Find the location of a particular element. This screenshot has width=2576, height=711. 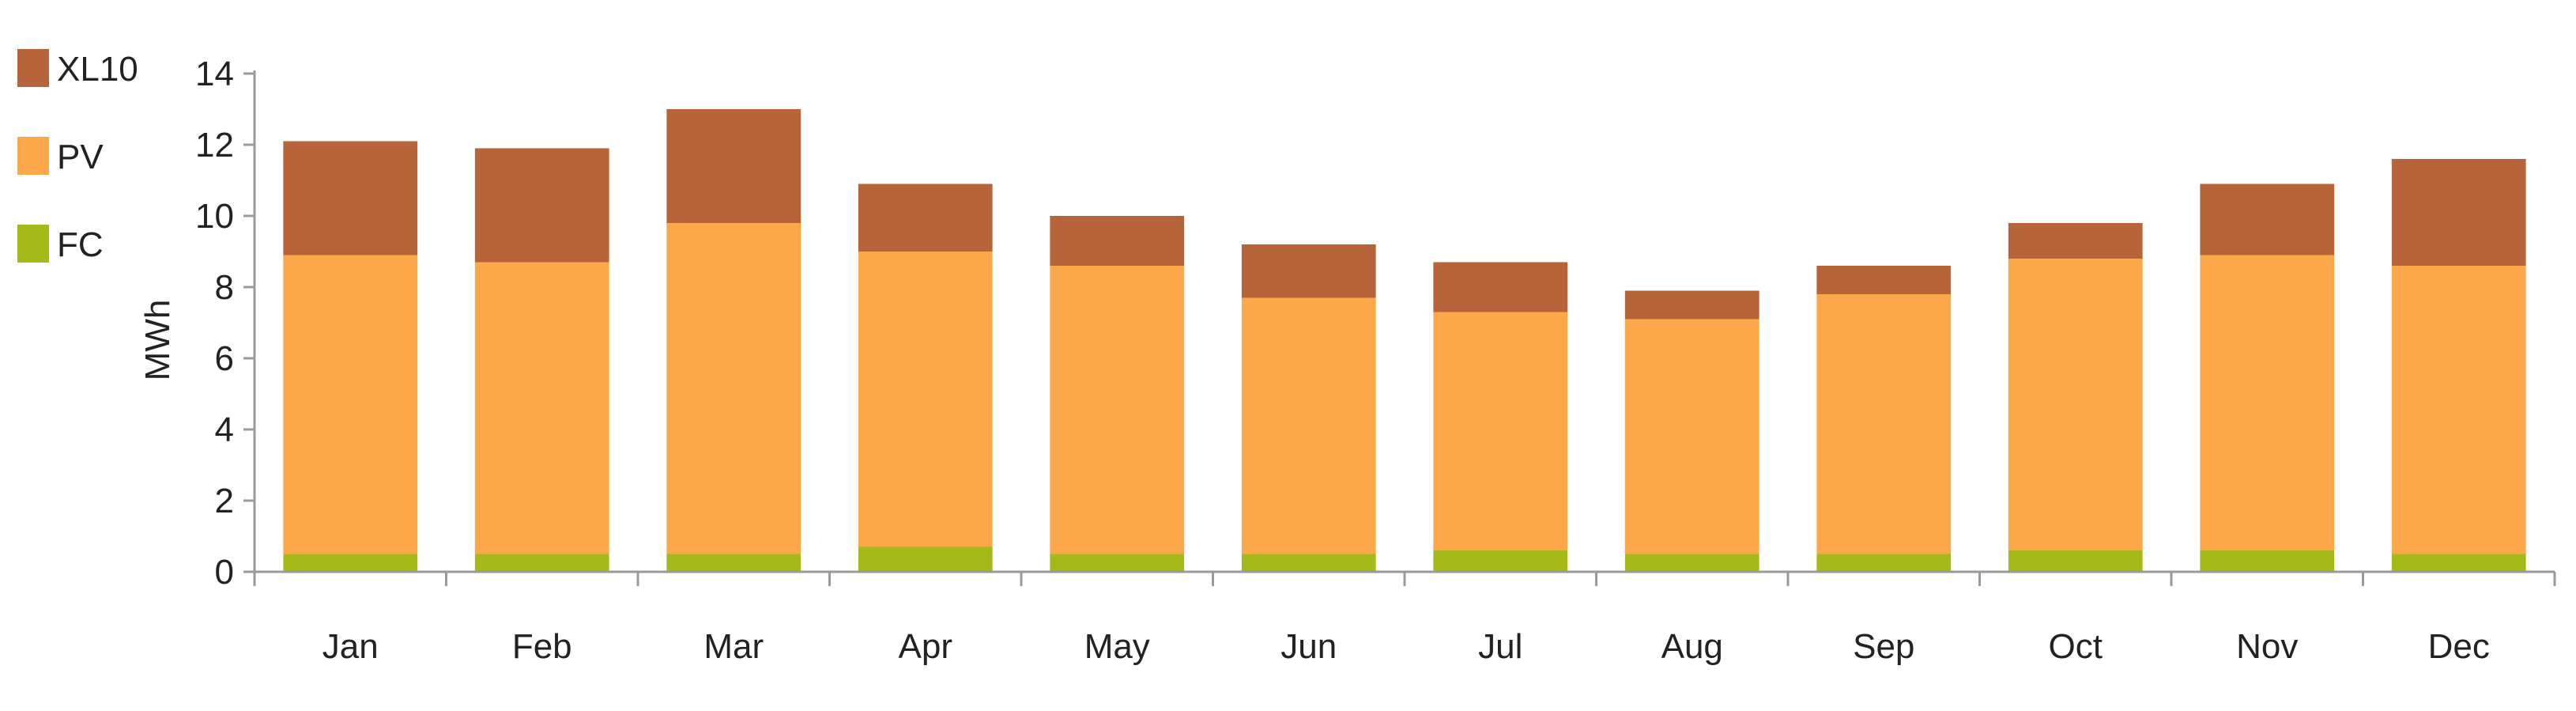

x-tick-label: Nov is located at coordinates (2267, 646).